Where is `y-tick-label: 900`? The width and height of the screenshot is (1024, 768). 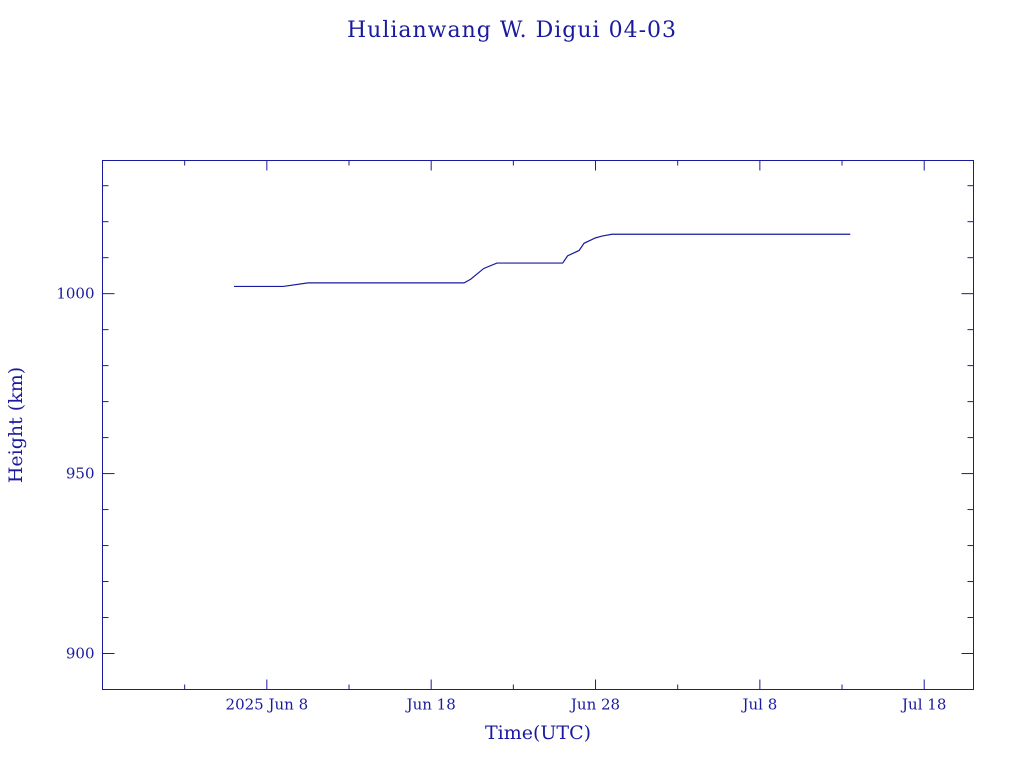 y-tick-label: 900 is located at coordinates (80, 654).